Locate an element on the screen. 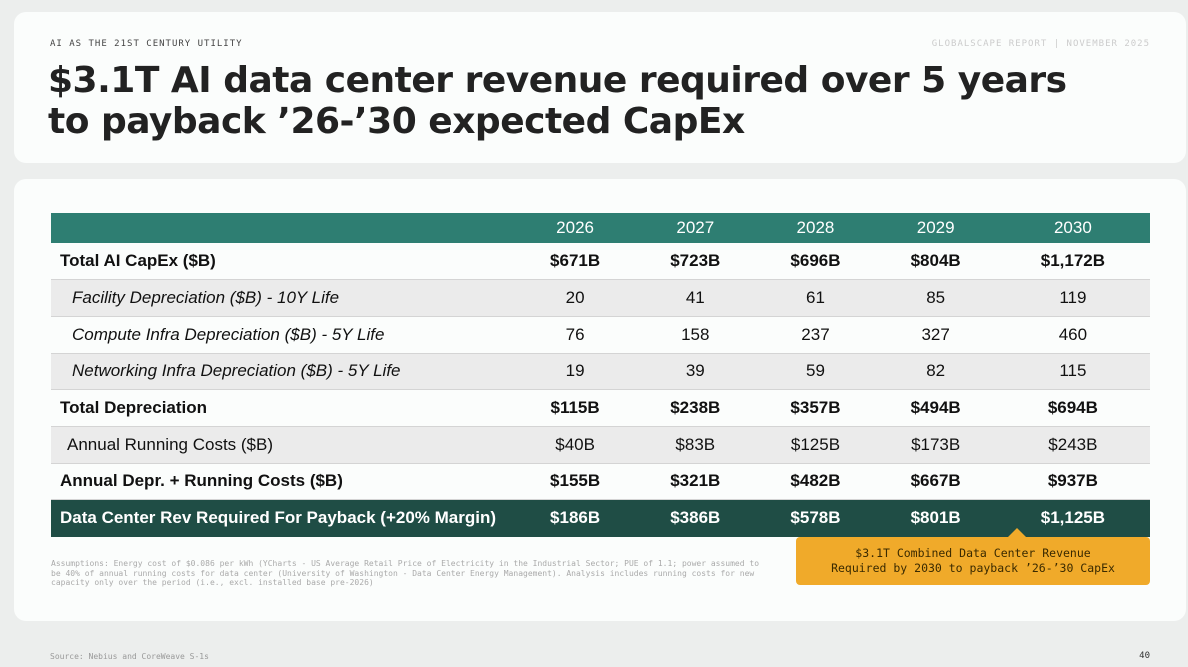  value-cell: $155B is located at coordinates (575, 482).